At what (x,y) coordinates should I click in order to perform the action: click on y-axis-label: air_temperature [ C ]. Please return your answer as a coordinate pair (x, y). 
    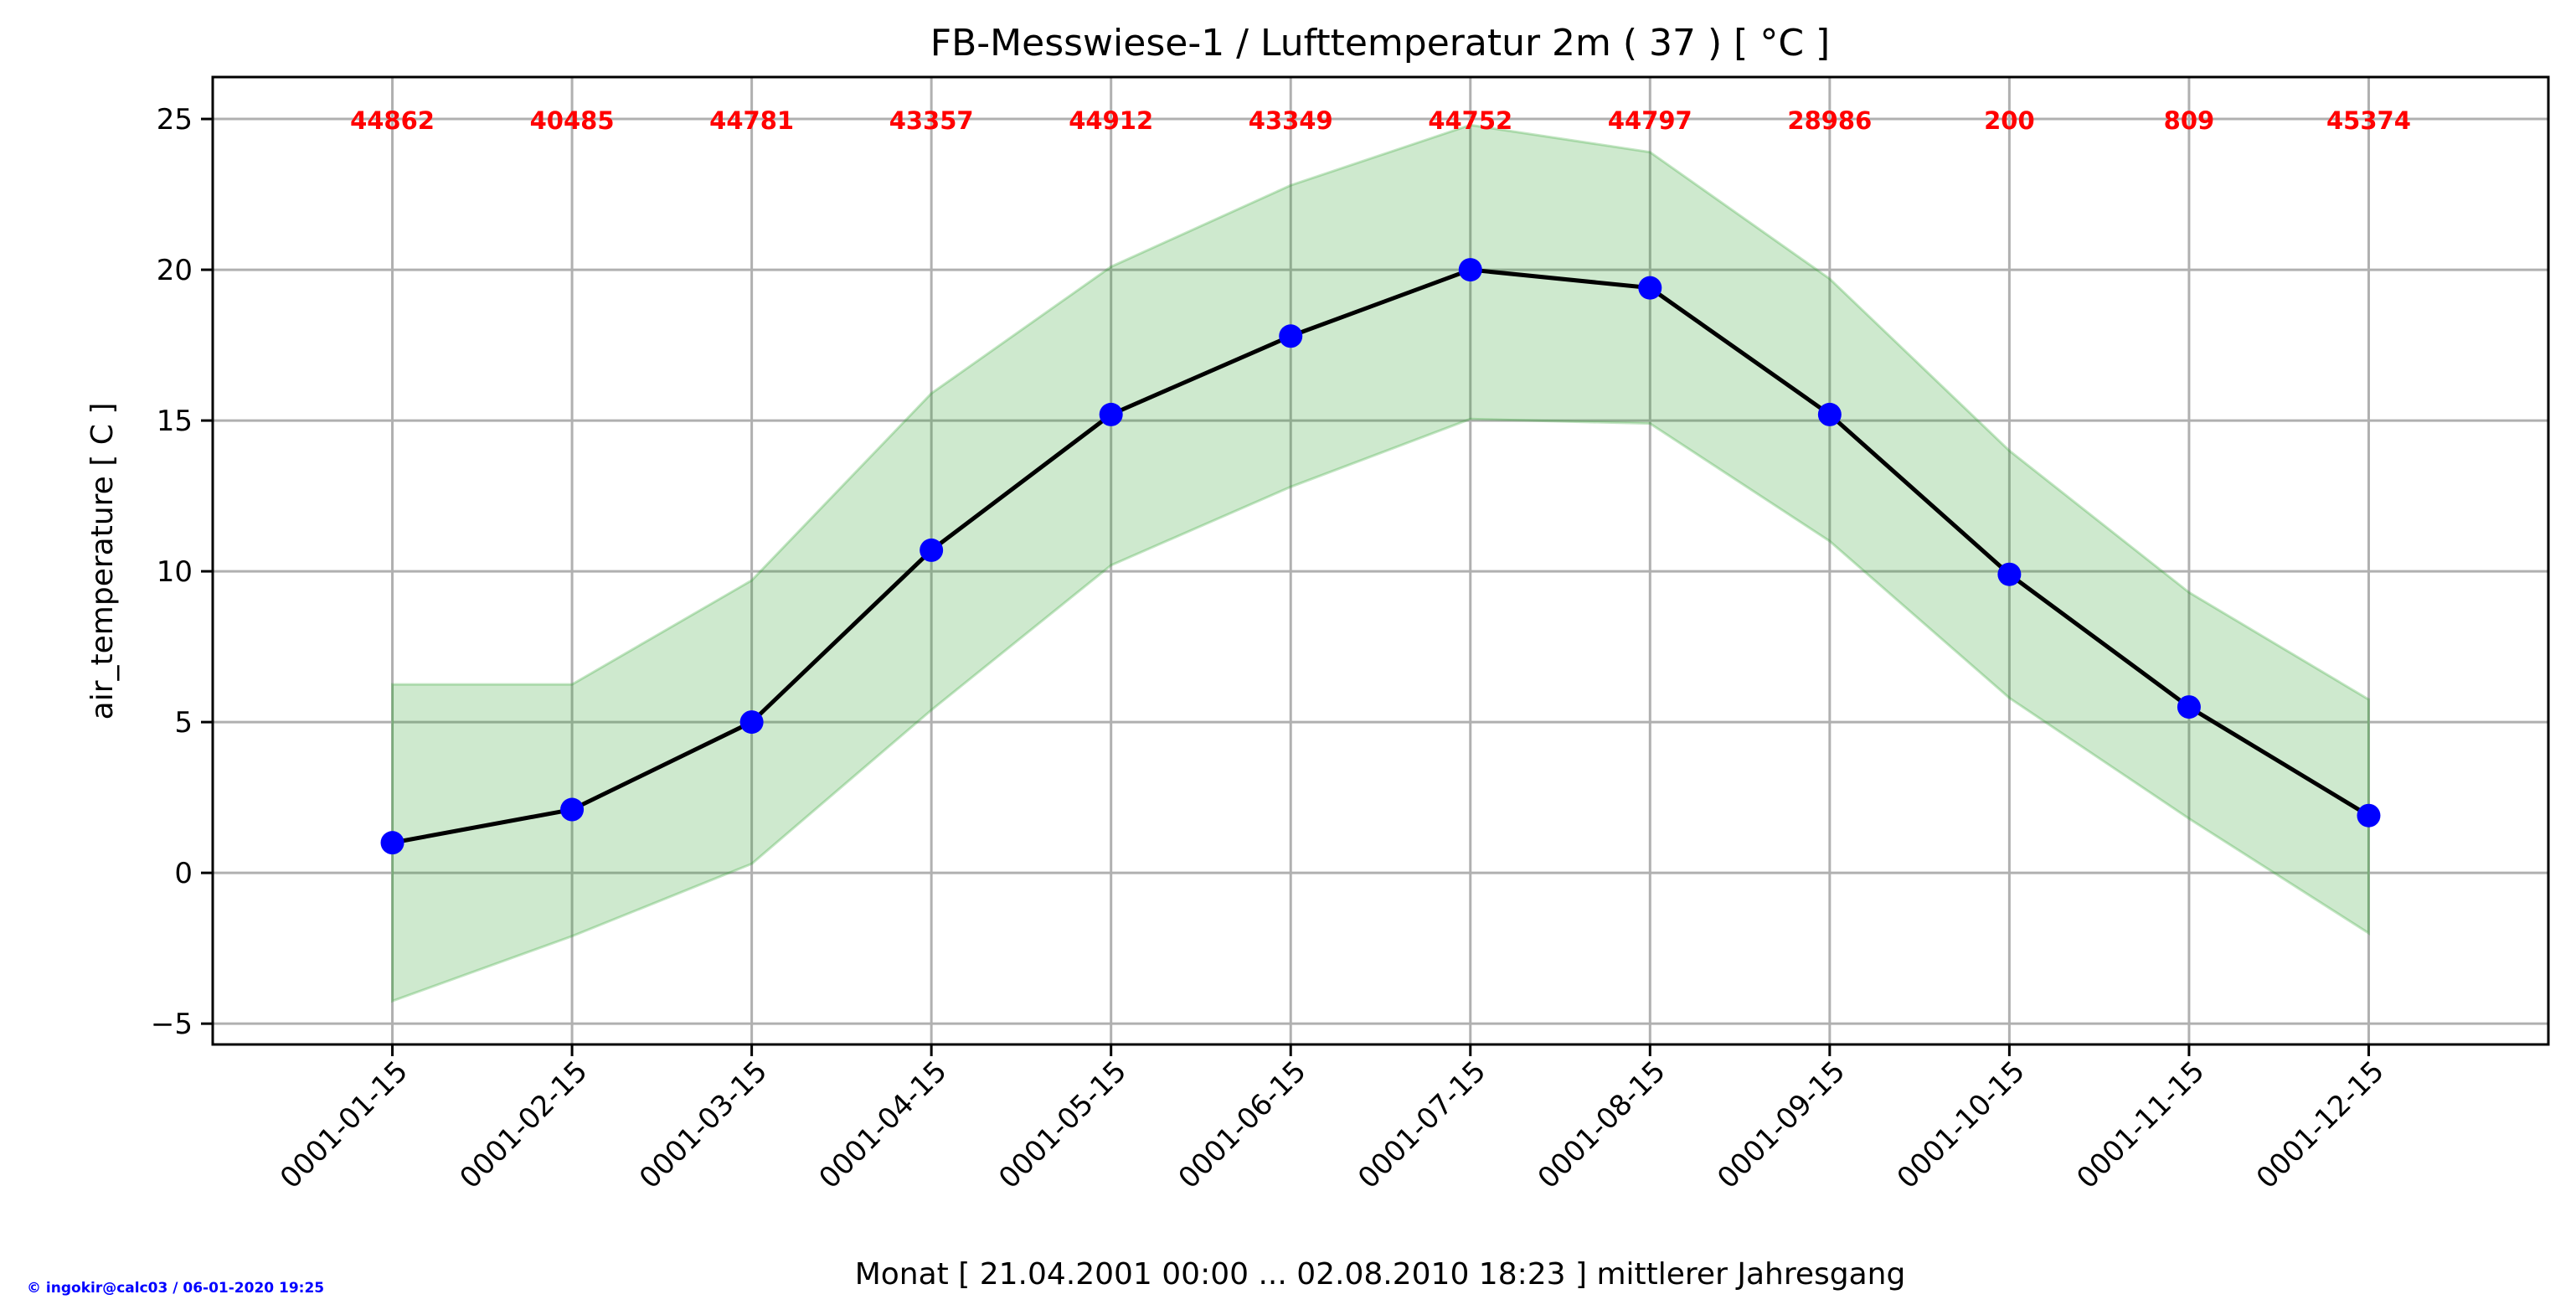
    Looking at the image, I should click on (102, 561).